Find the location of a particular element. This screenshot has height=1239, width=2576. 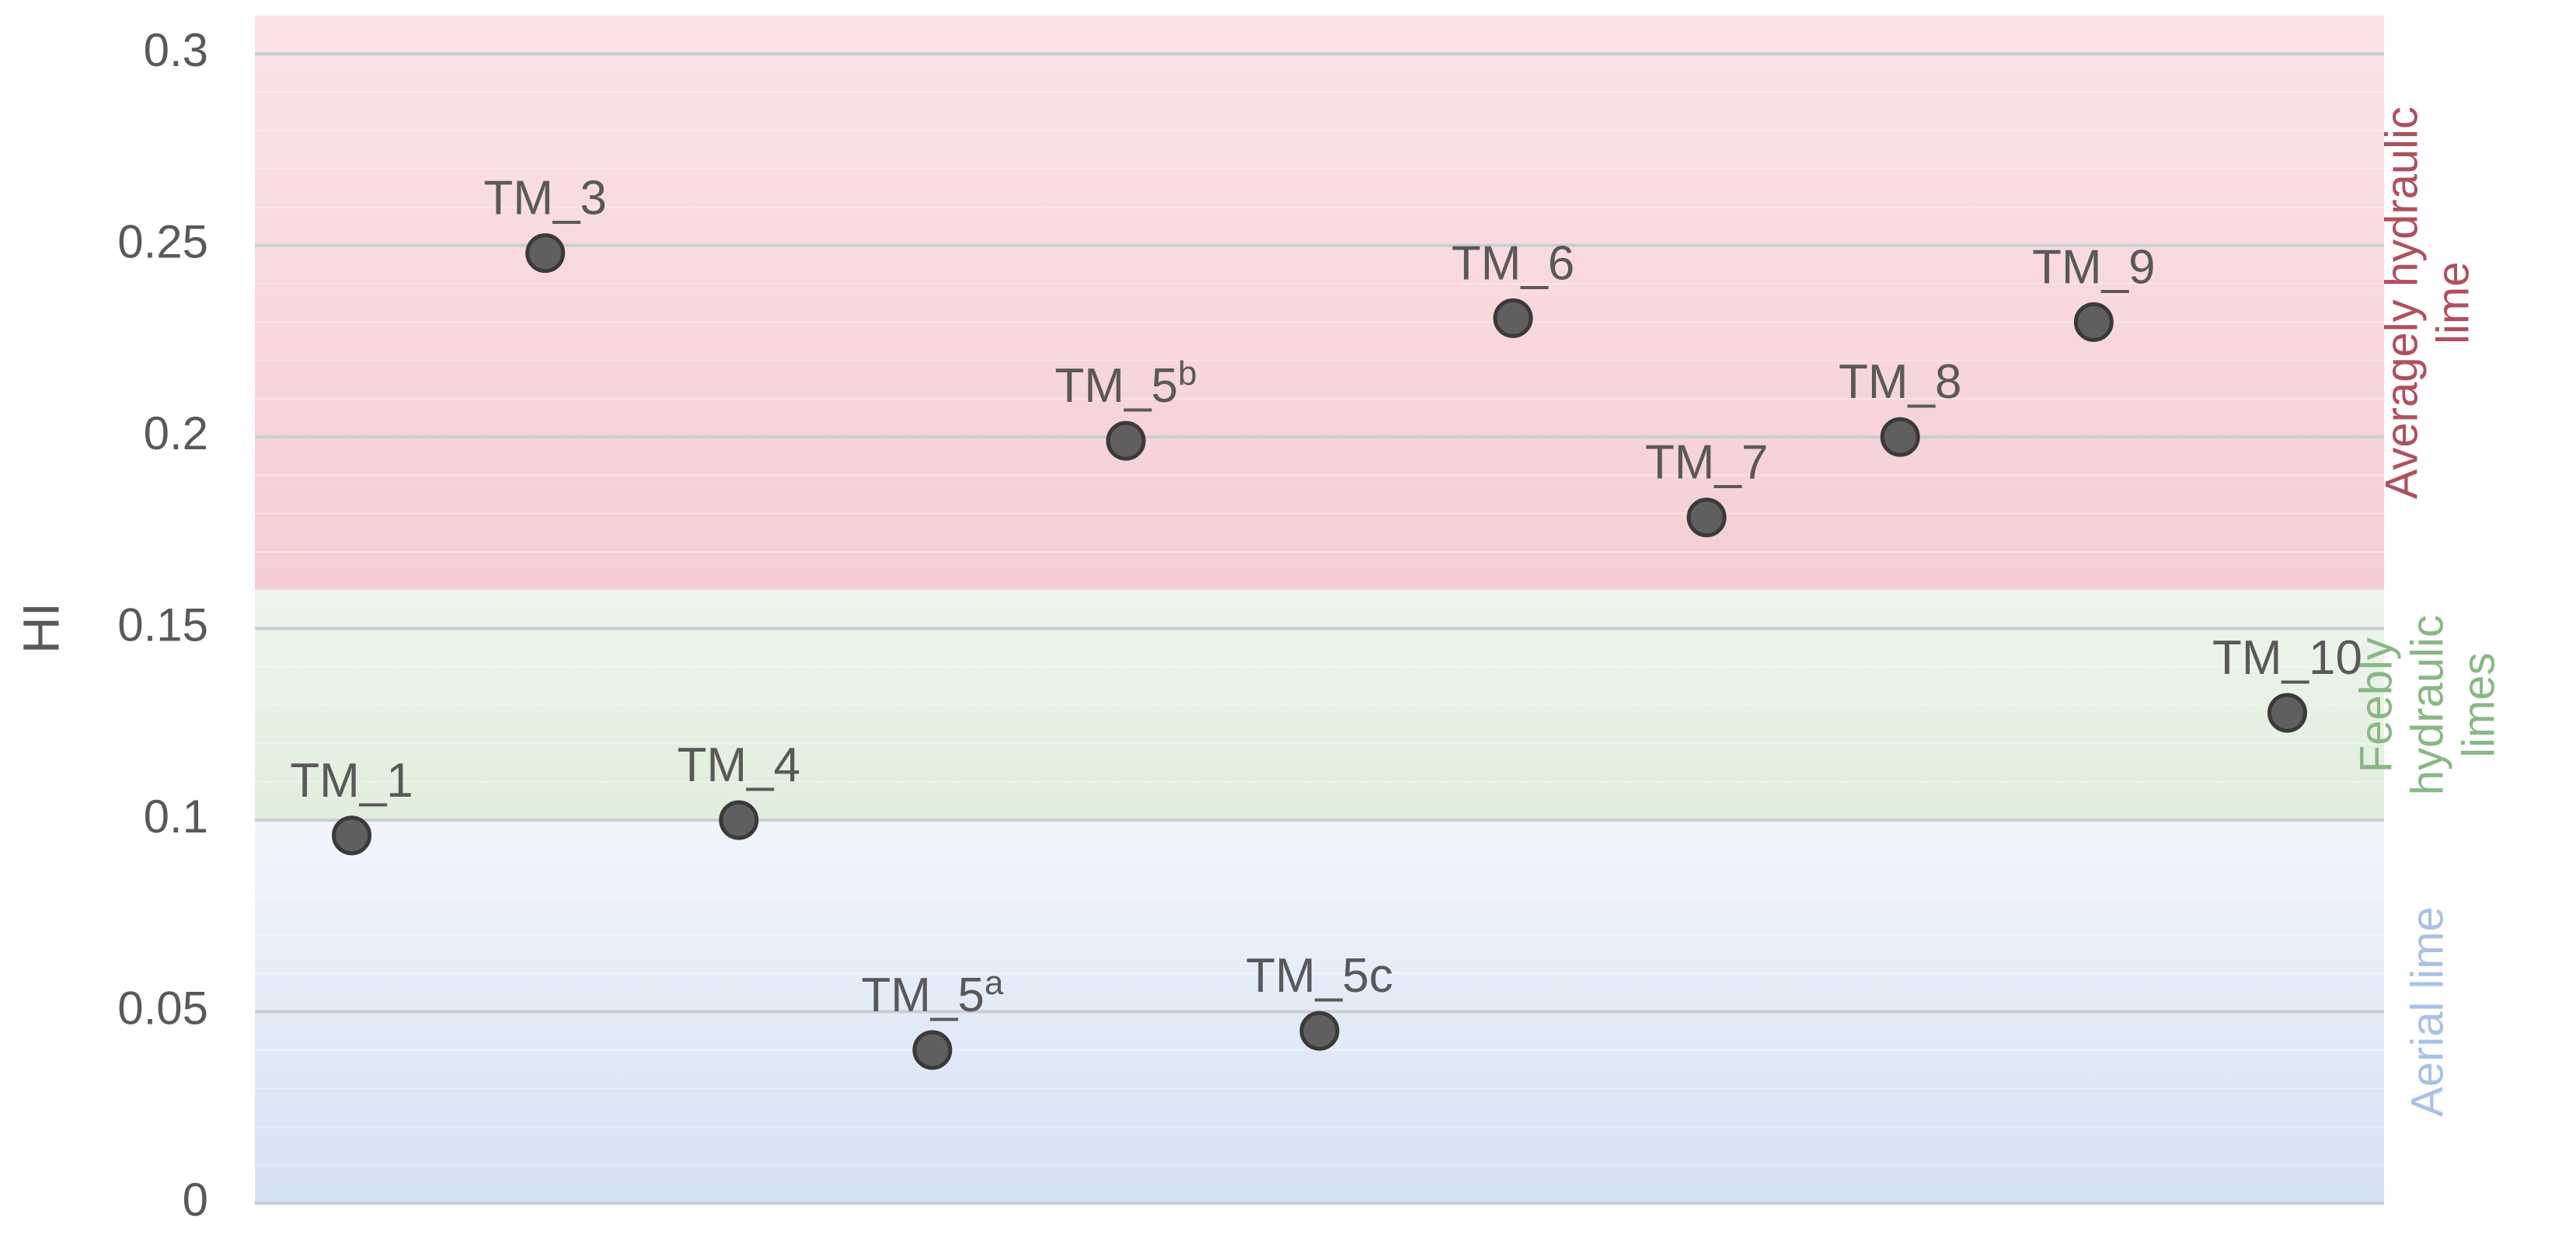

y-axis: 0 0.05 0.1 0.15 0.2 0.25 0.3 is located at coordinates (162, 625).